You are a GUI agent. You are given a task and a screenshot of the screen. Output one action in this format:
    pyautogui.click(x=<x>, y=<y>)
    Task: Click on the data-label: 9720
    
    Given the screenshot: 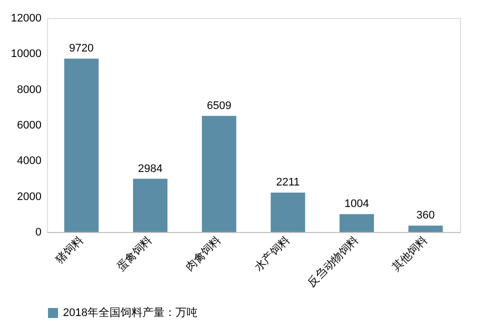 What is the action you would take?
    pyautogui.click(x=81, y=48)
    